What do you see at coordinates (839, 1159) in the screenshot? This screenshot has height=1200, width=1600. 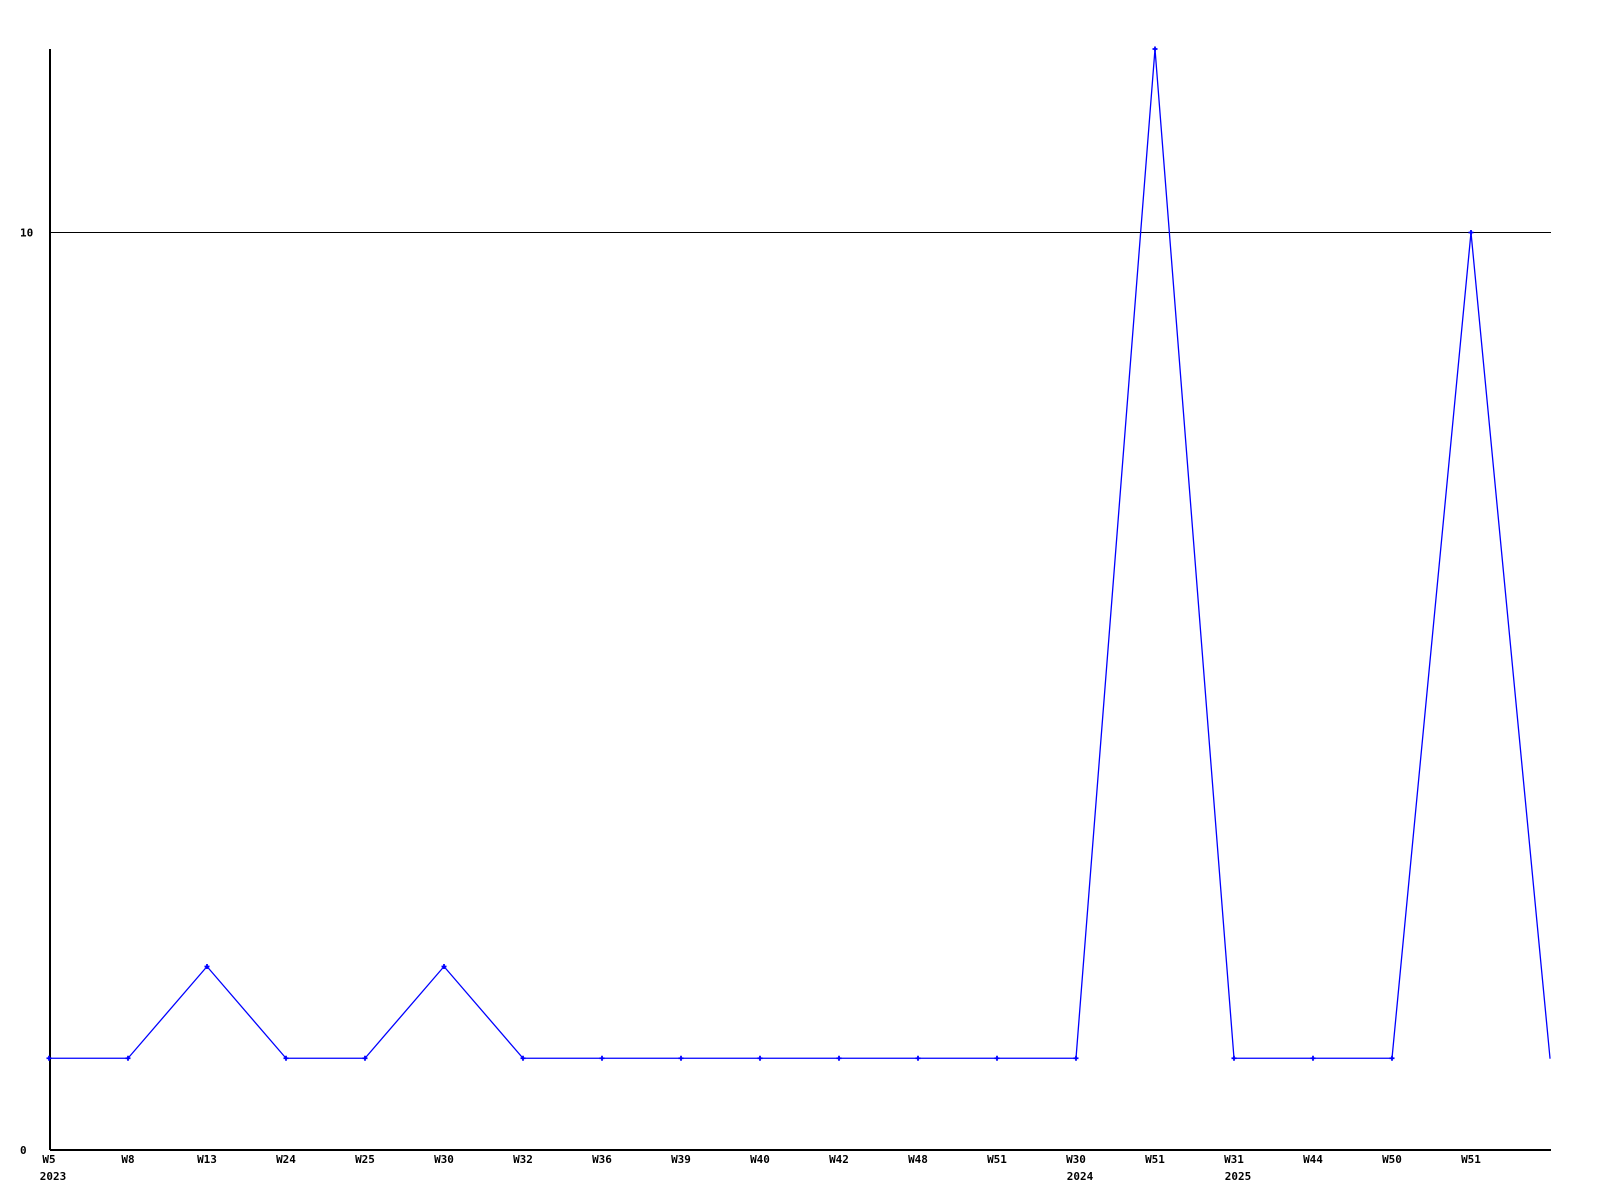 I see `x-tick-label: W42` at bounding box center [839, 1159].